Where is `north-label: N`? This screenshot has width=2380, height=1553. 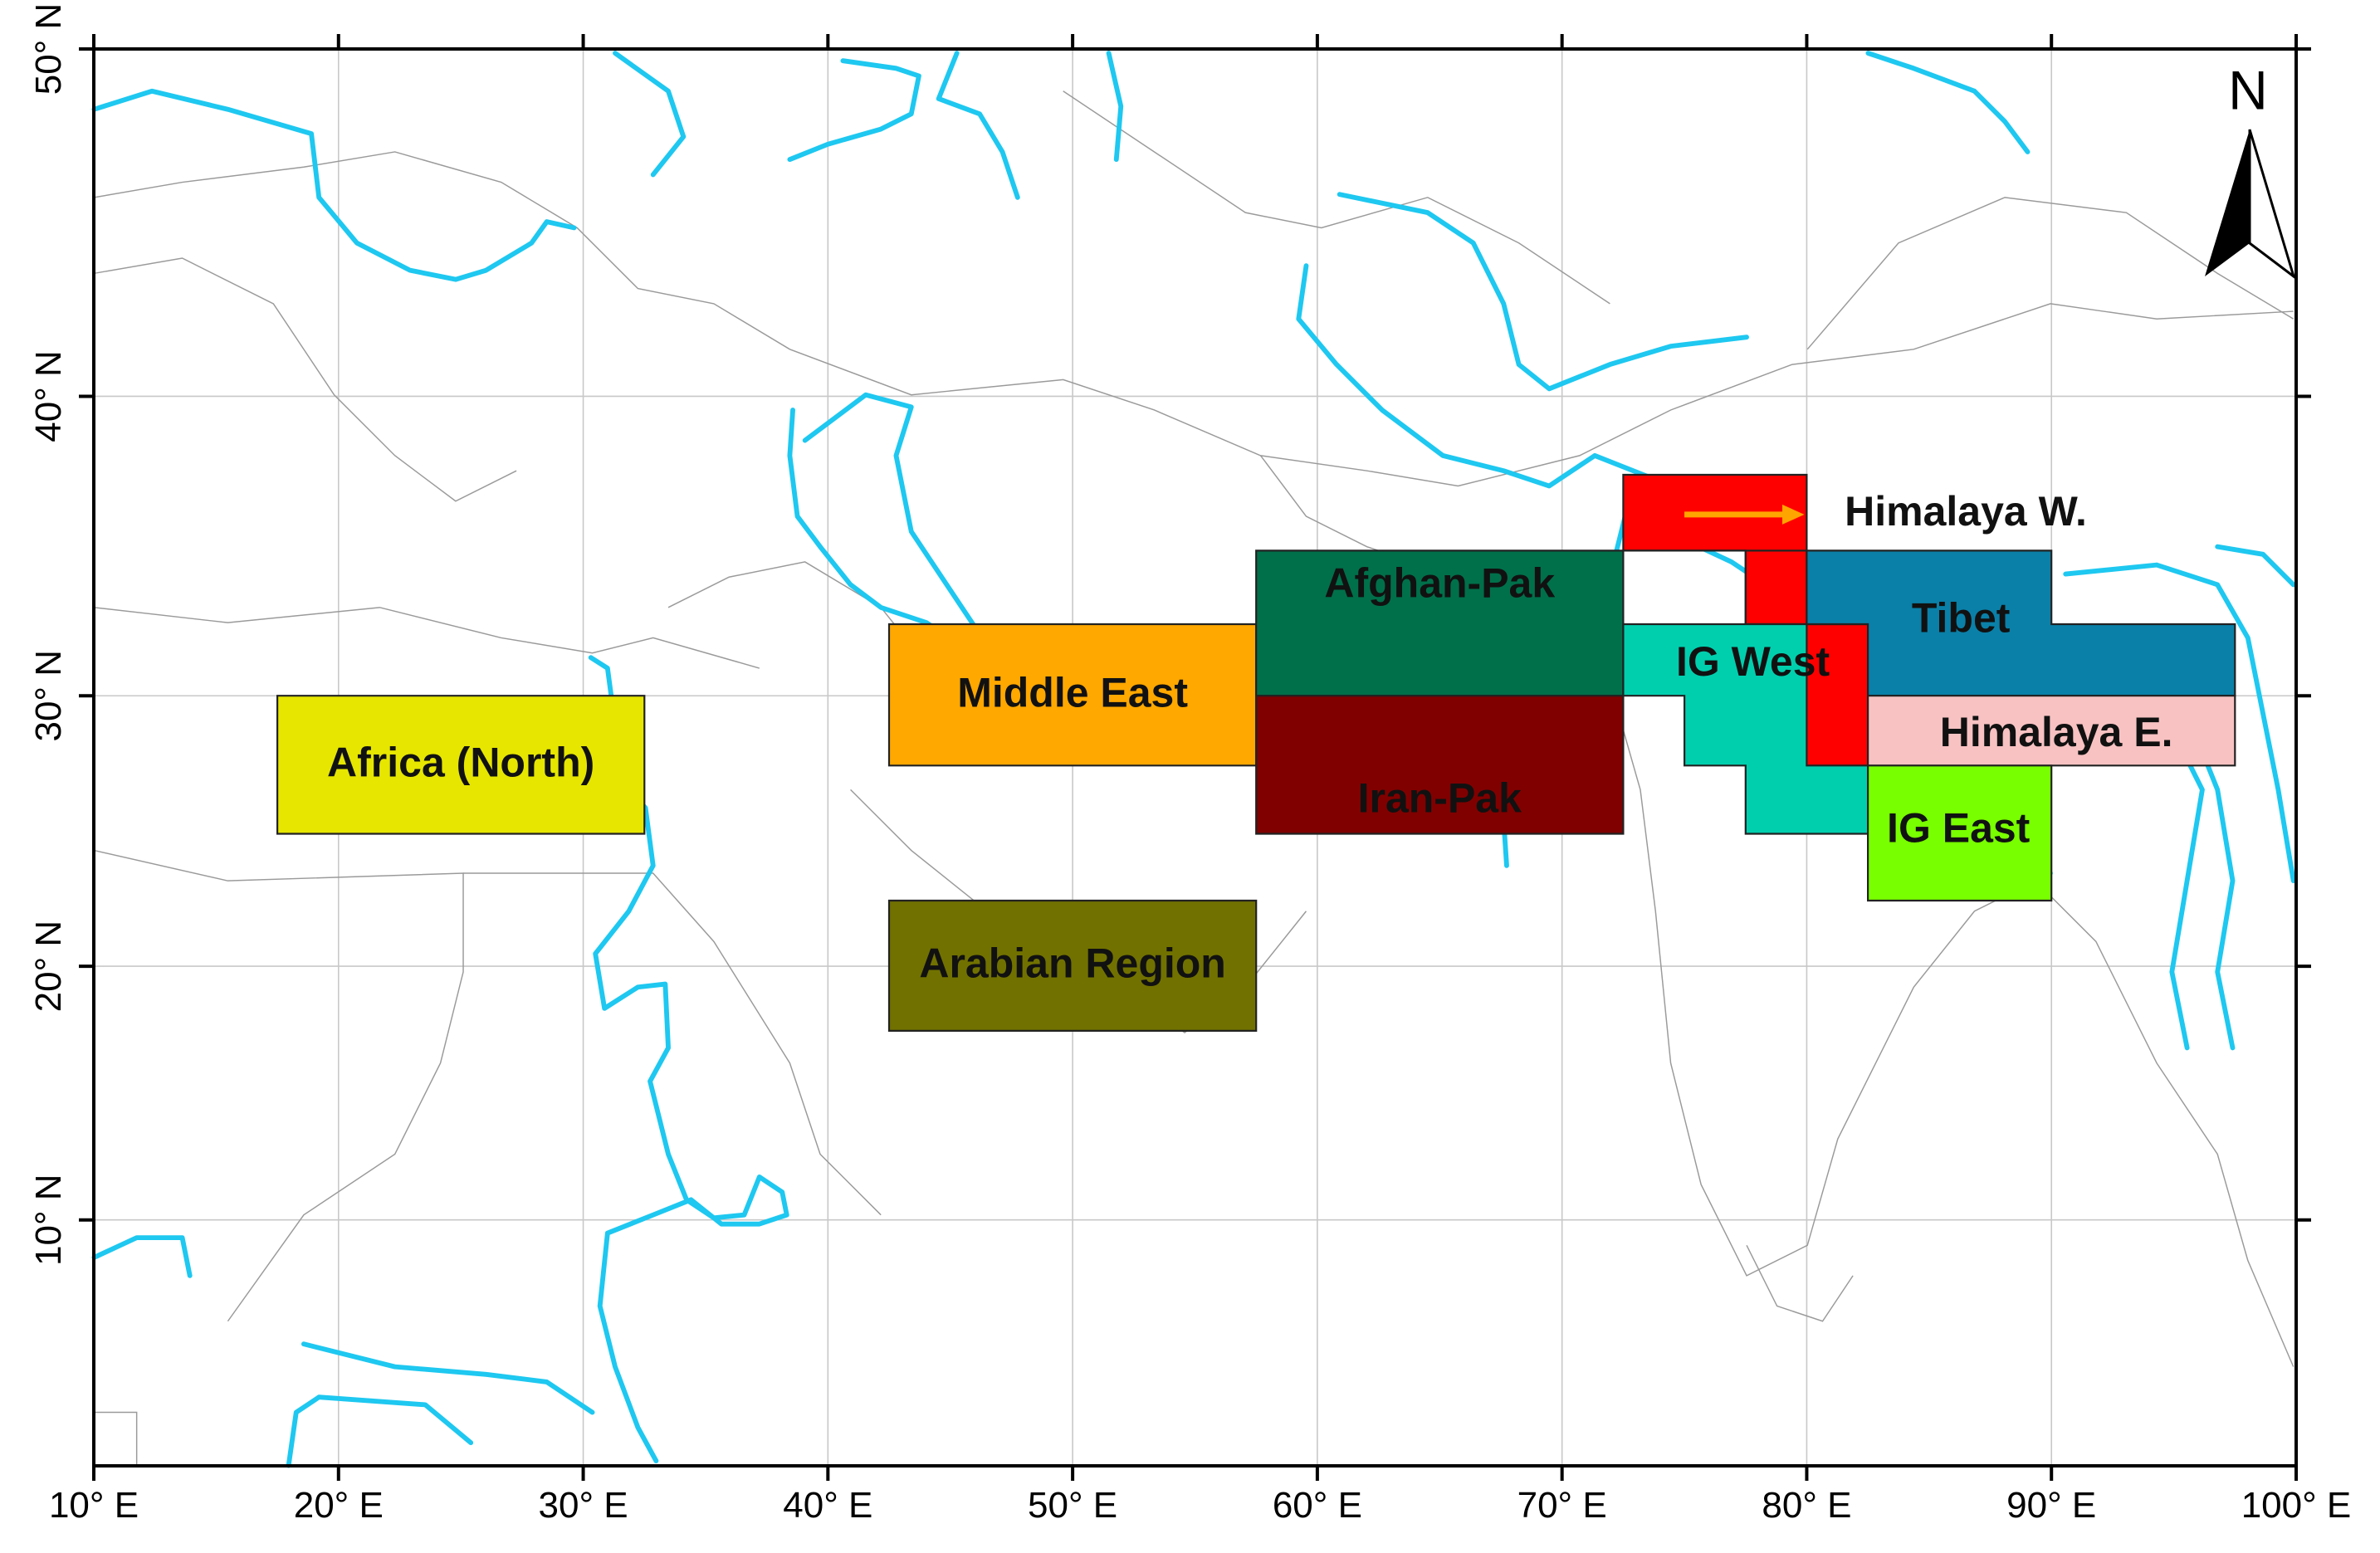 north-label: N is located at coordinates (2248, 89).